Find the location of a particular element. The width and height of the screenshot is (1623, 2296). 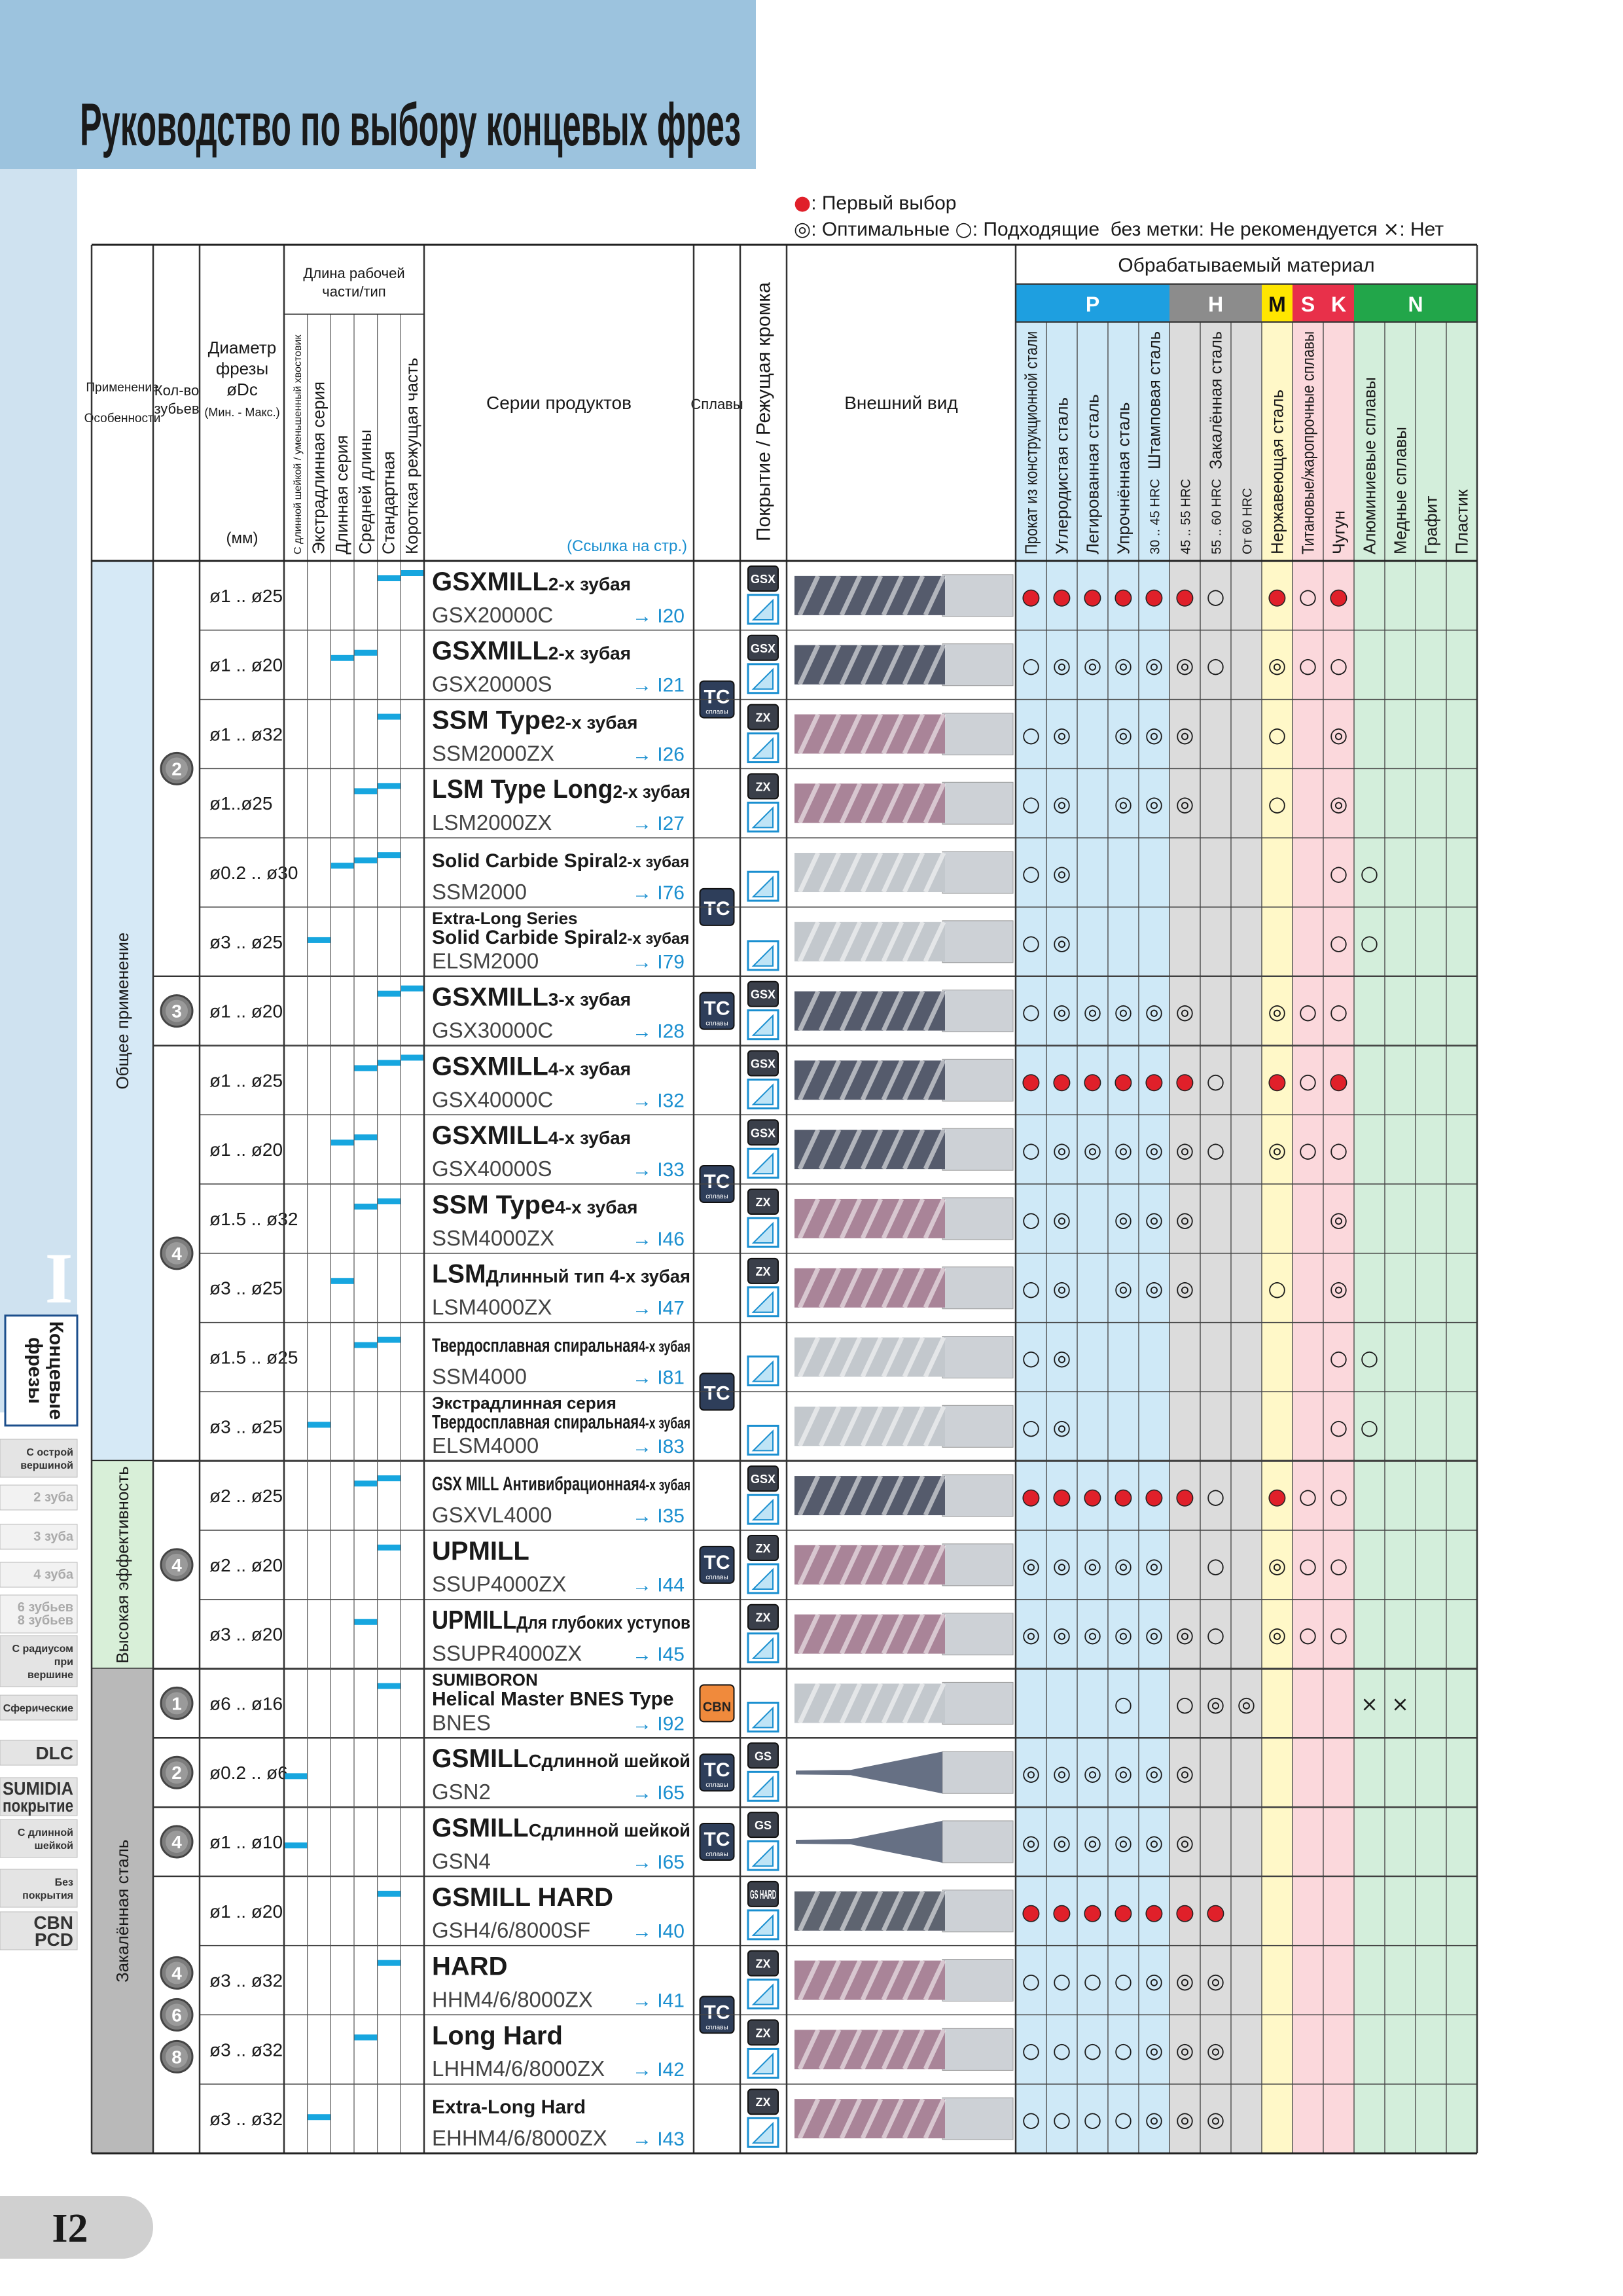

coating-label: GSX is located at coordinates (764, 1479).